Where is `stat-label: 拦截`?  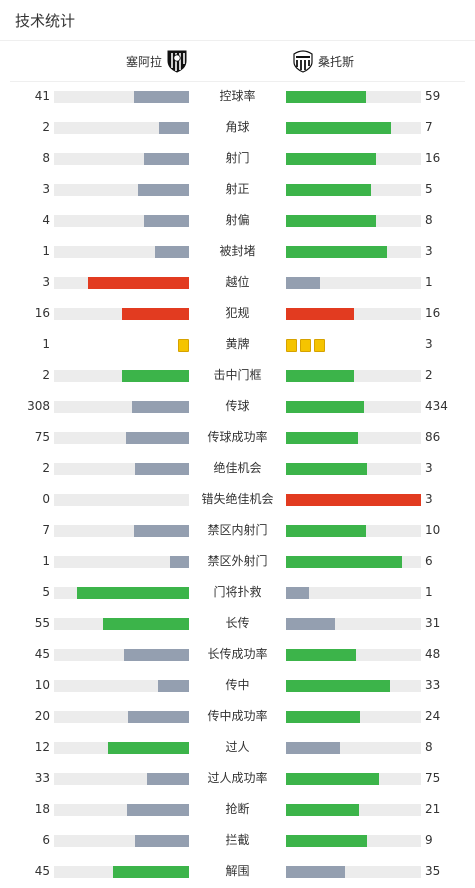
stat-label: 拦截 is located at coordinates (237, 840).